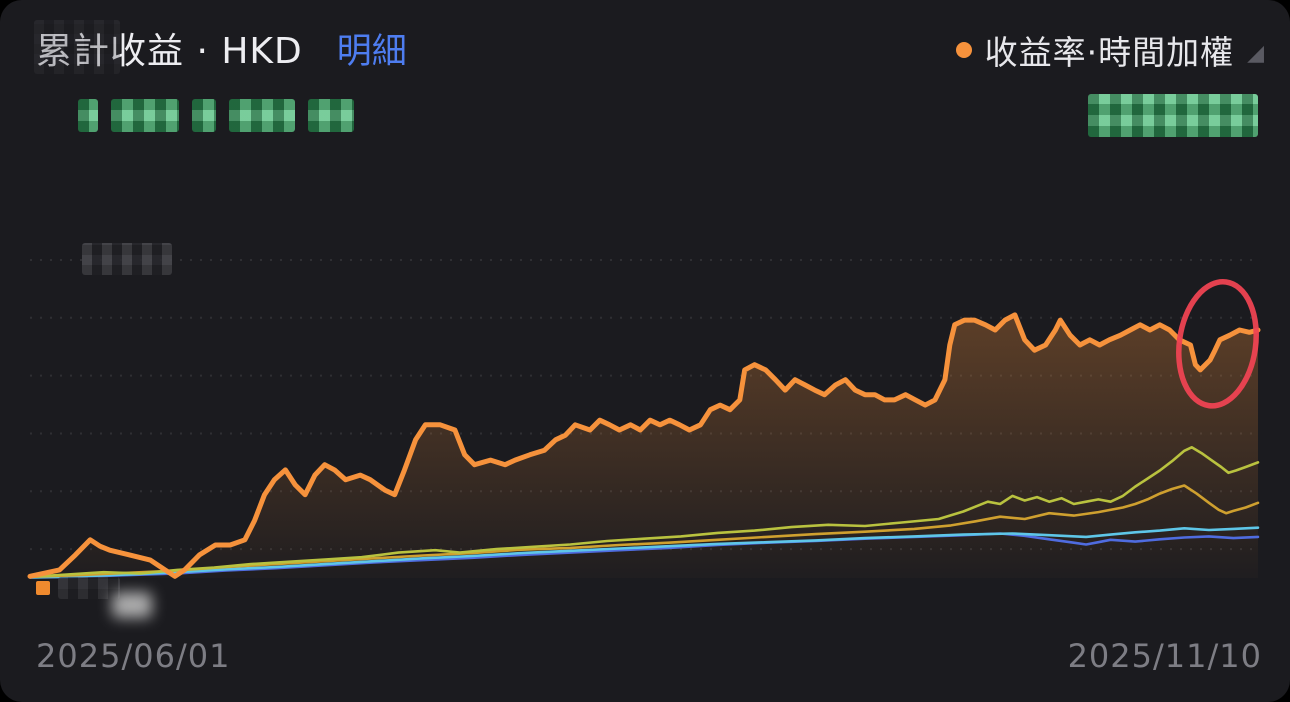 This screenshot has width=1290, height=702. I want to click on header-left: 累計收益 · HKD 明細, so click(221, 48).